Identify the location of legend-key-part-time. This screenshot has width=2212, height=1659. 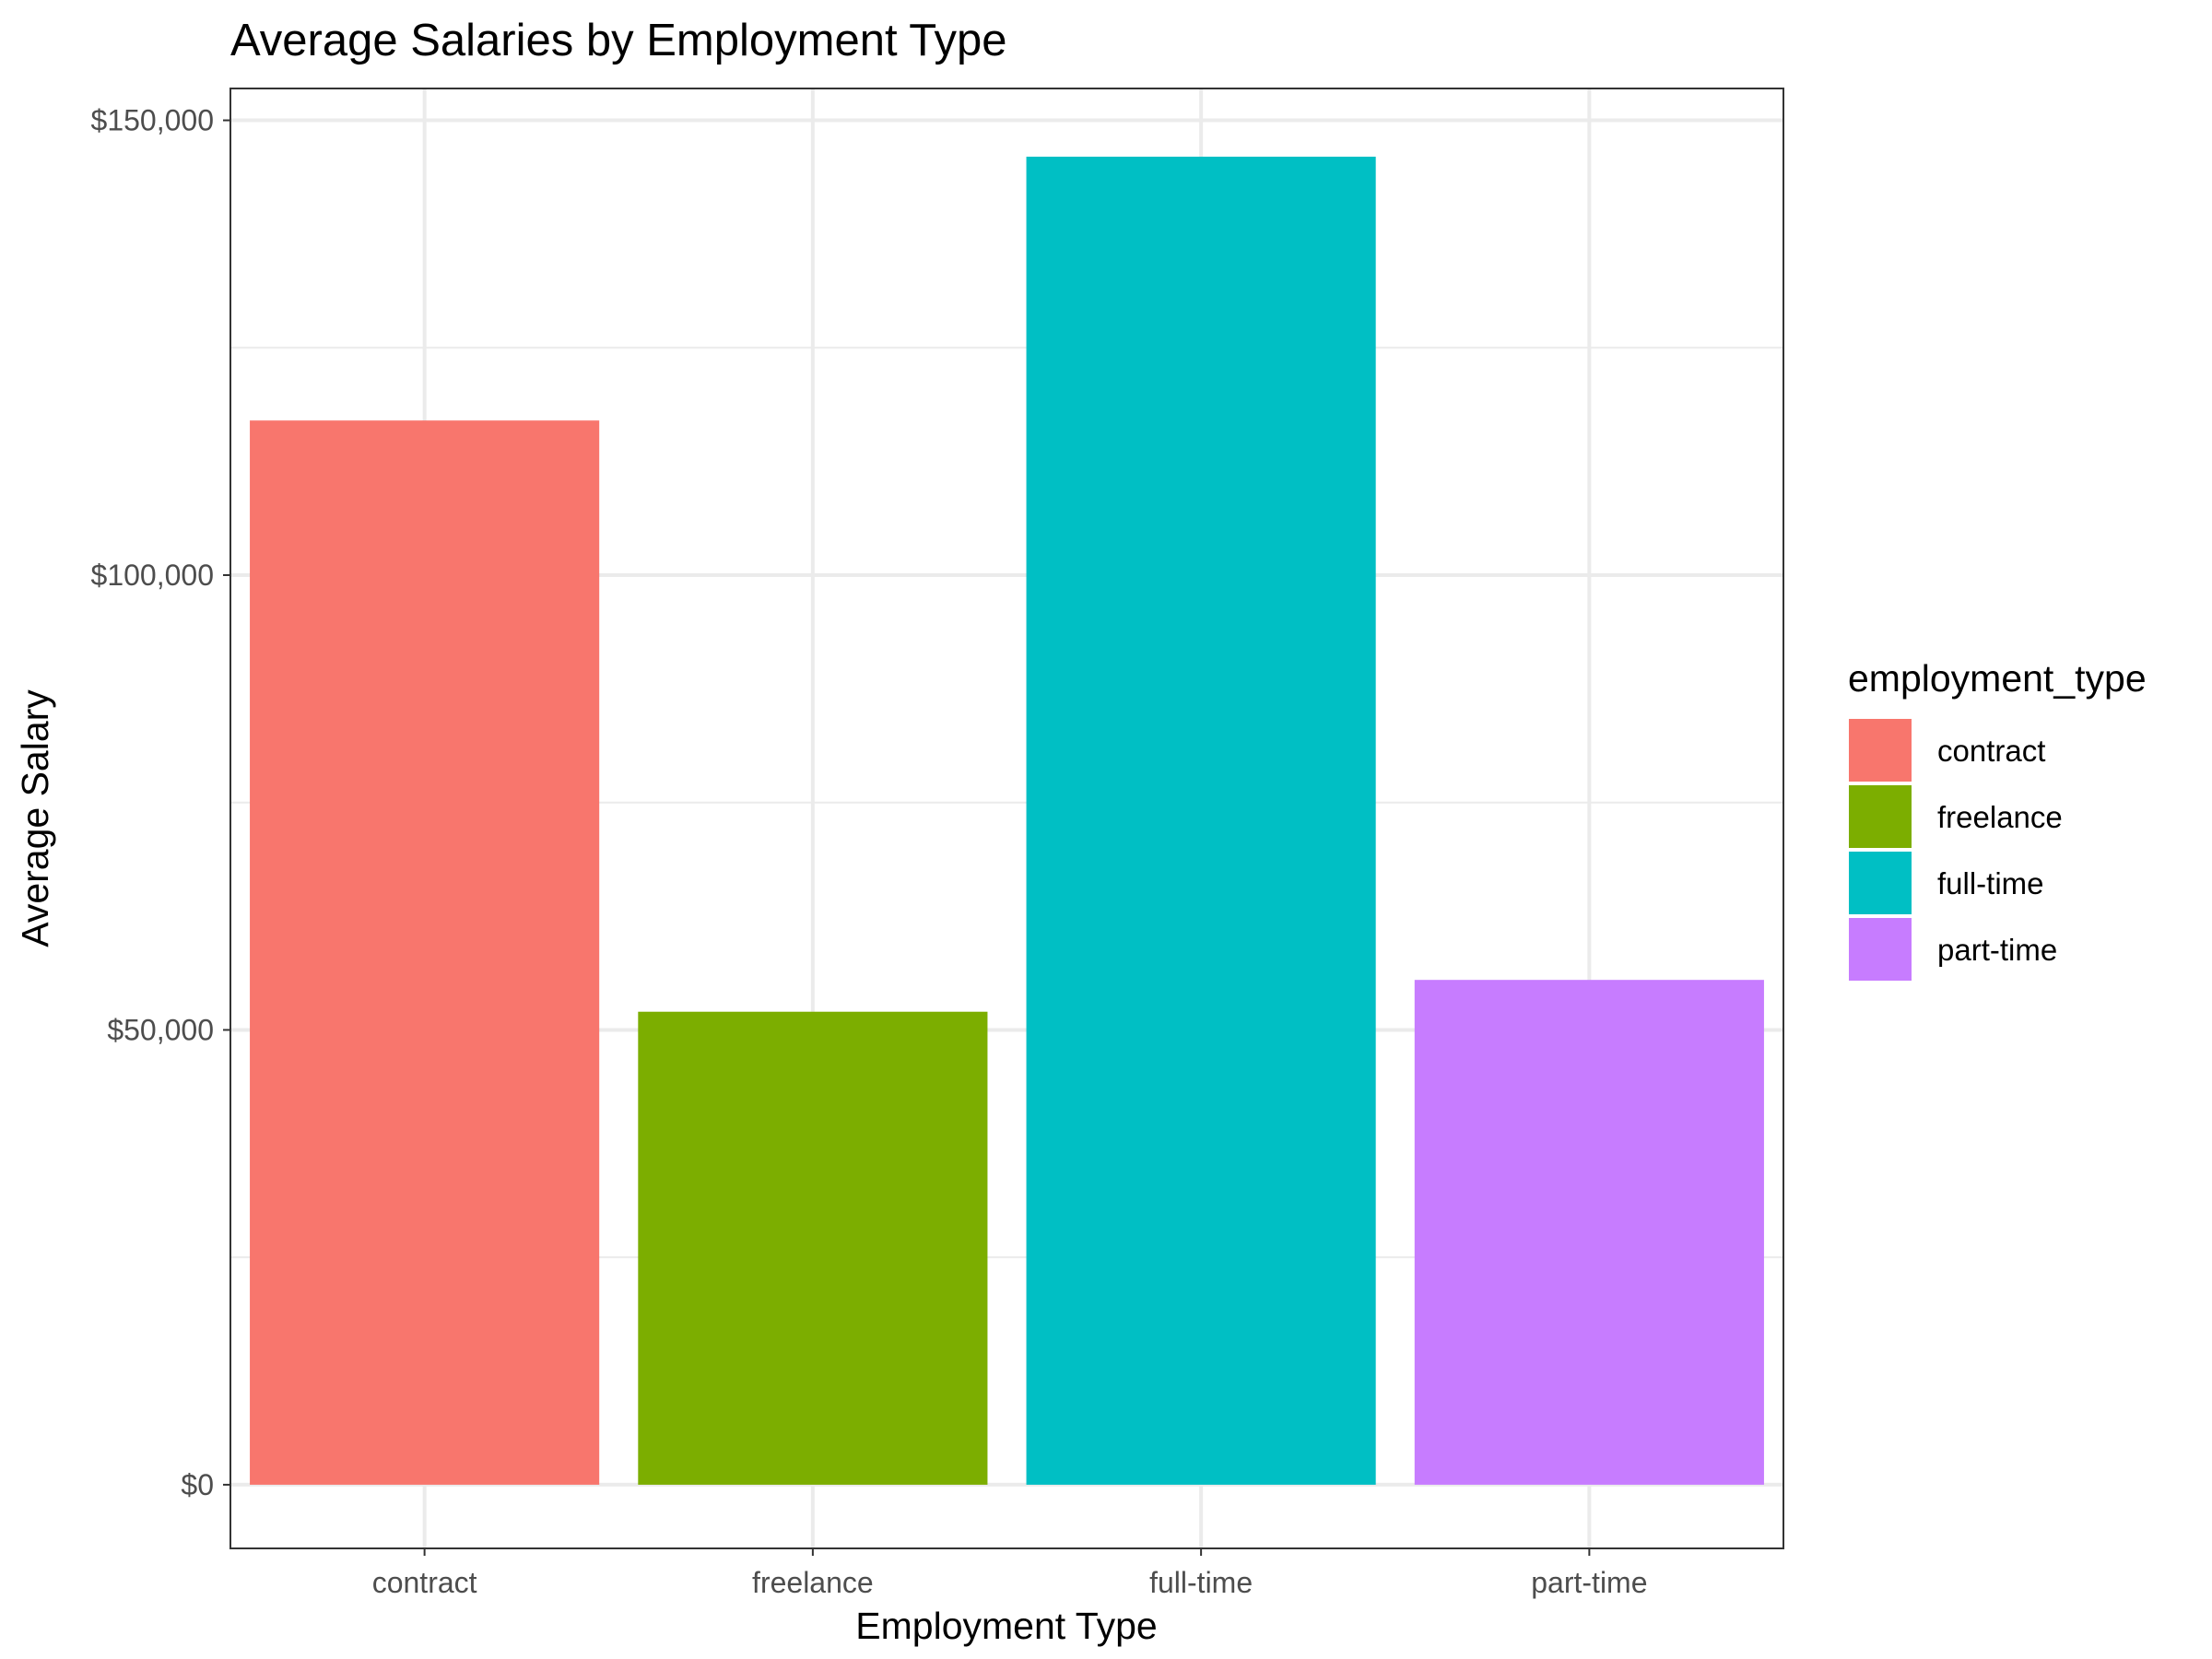
(1880, 949).